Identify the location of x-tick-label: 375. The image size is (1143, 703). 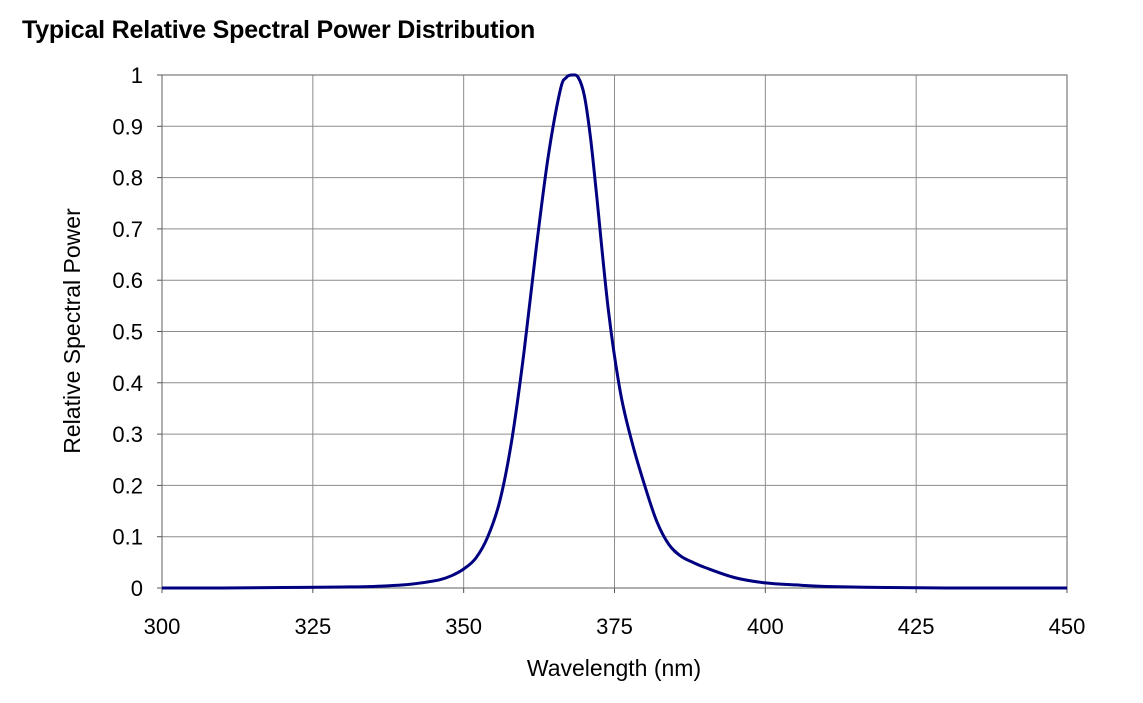
(614, 626).